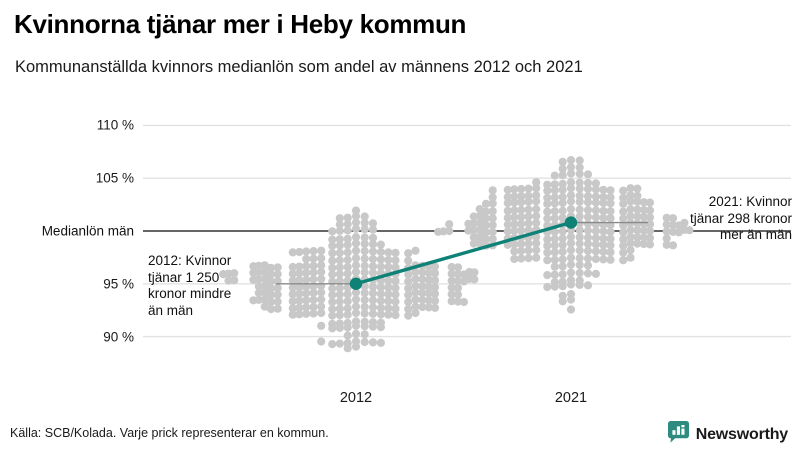 The image size is (800, 450). I want to click on highlight-trend-line, so click(463, 253).